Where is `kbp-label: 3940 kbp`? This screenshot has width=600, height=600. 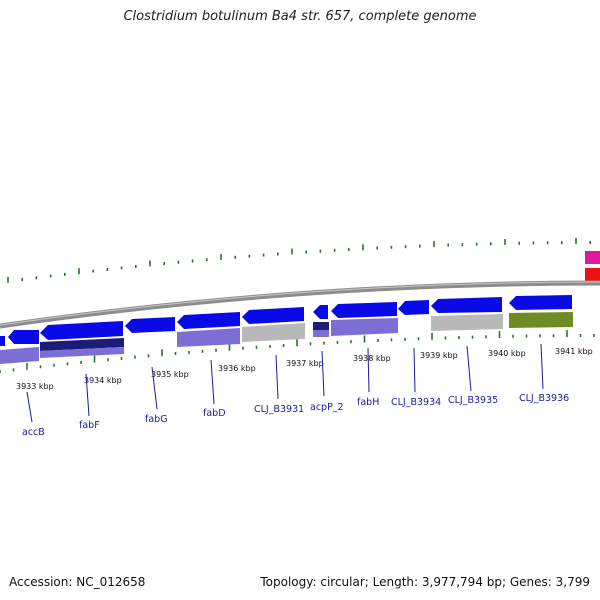 kbp-label: 3940 kbp is located at coordinates (507, 353).